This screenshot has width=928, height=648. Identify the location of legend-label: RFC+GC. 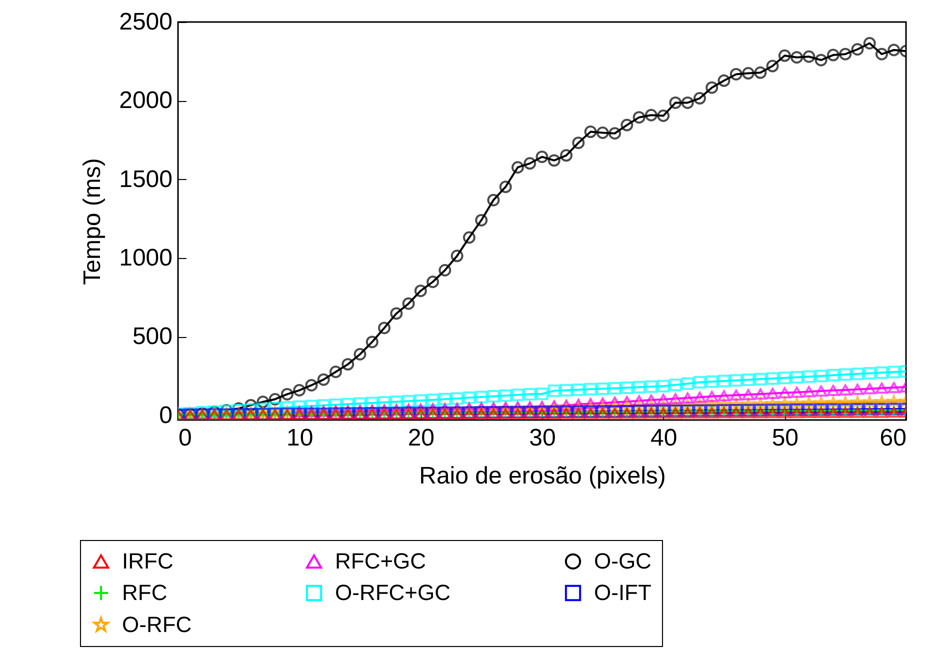
(380, 561).